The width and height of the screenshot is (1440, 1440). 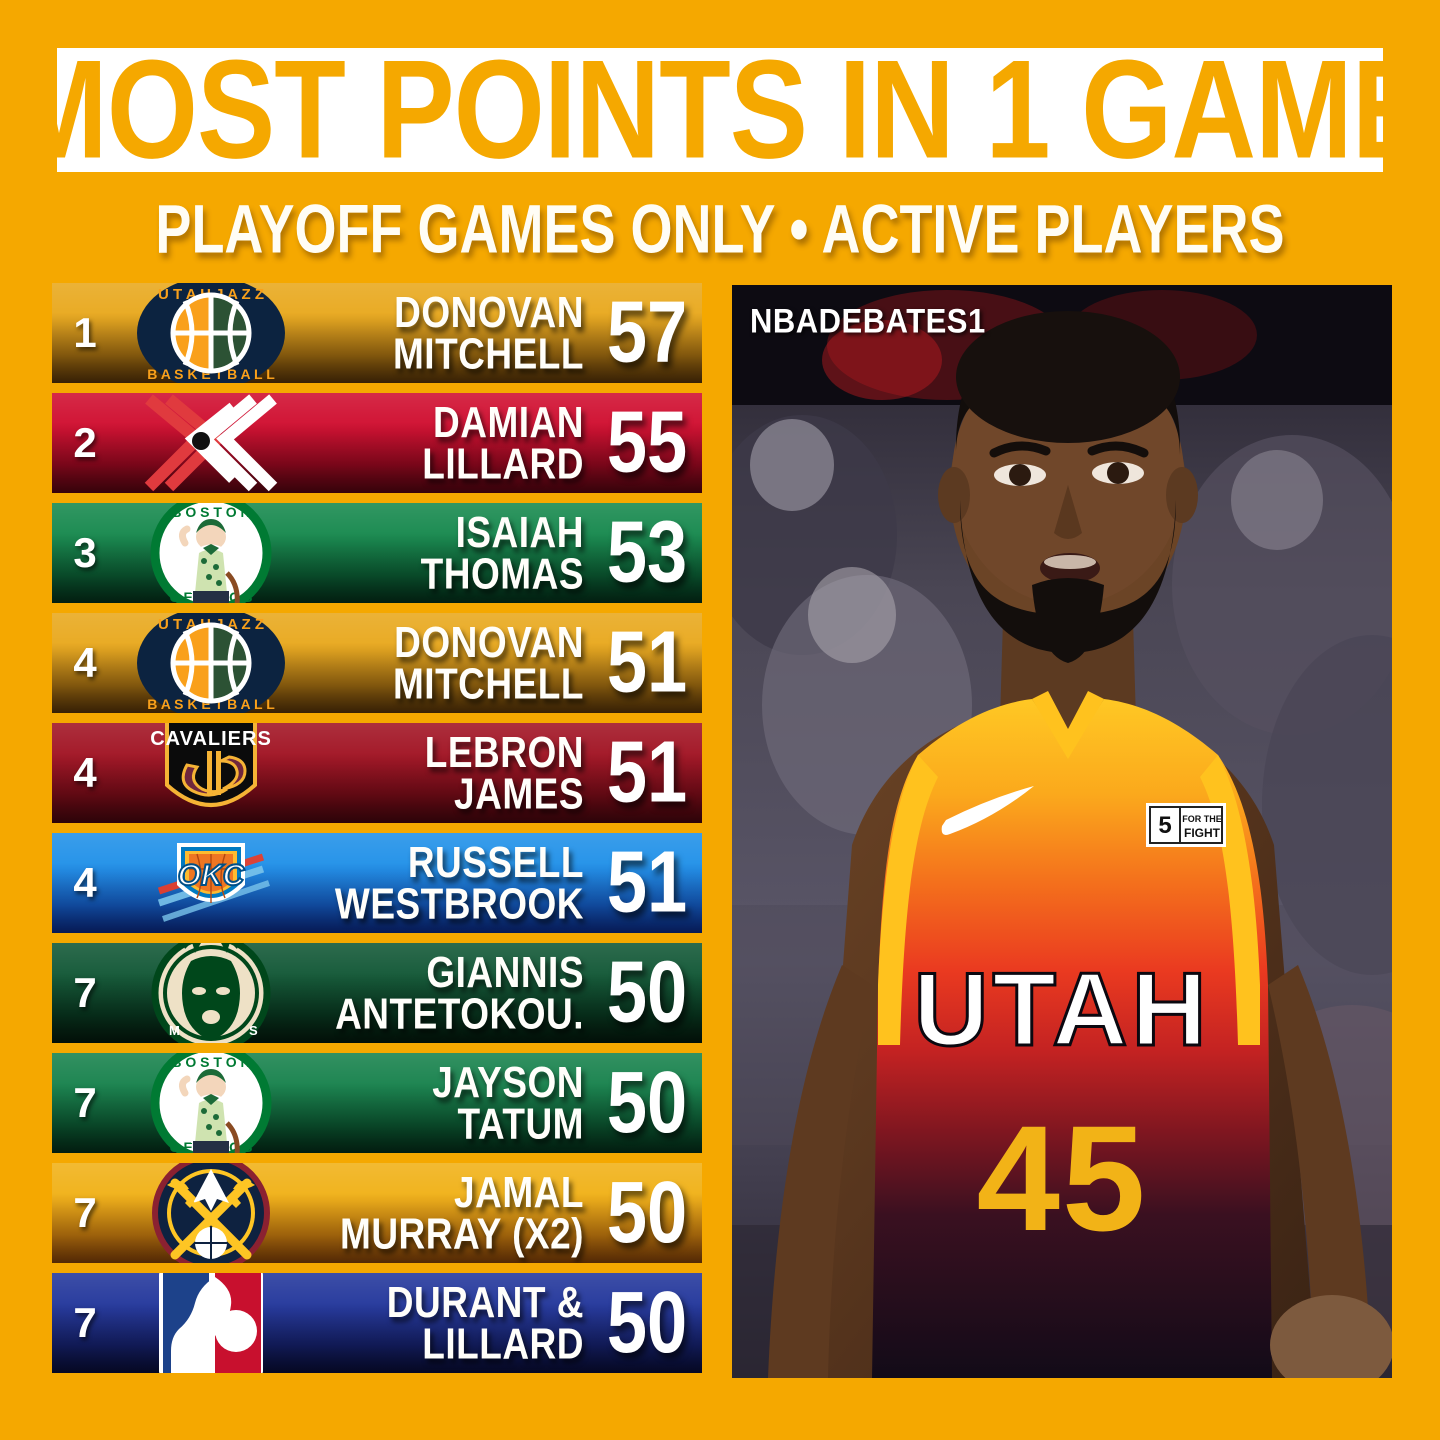 What do you see at coordinates (508, 422) in the screenshot?
I see `player-first-name: DAMIAN` at bounding box center [508, 422].